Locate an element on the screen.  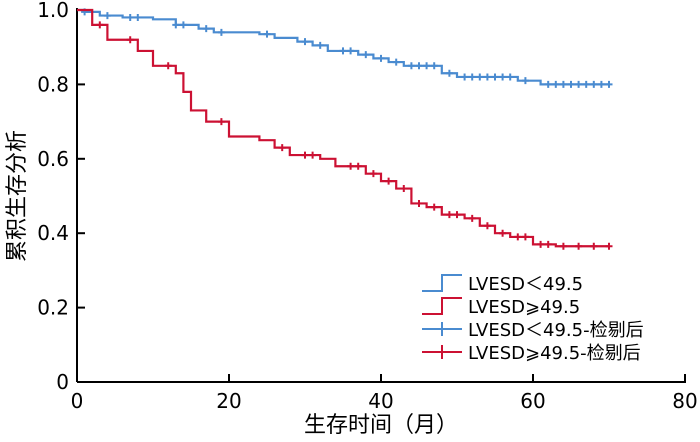
legend-label: LVESD⩾49.5 is located at coordinates (524, 307).